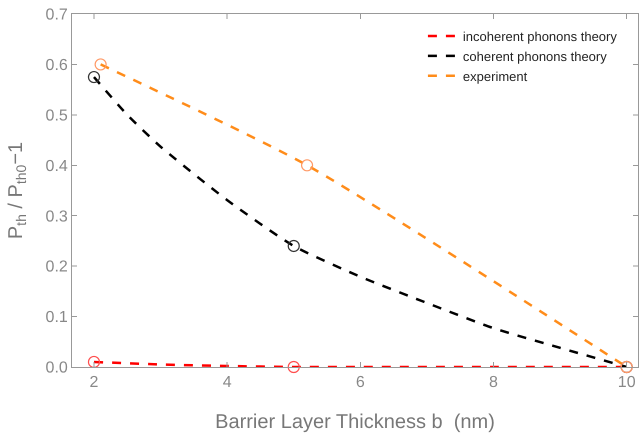 The image size is (642, 433). Describe the element at coordinates (627, 383) in the screenshot. I see `x-tick-label: 10` at that location.